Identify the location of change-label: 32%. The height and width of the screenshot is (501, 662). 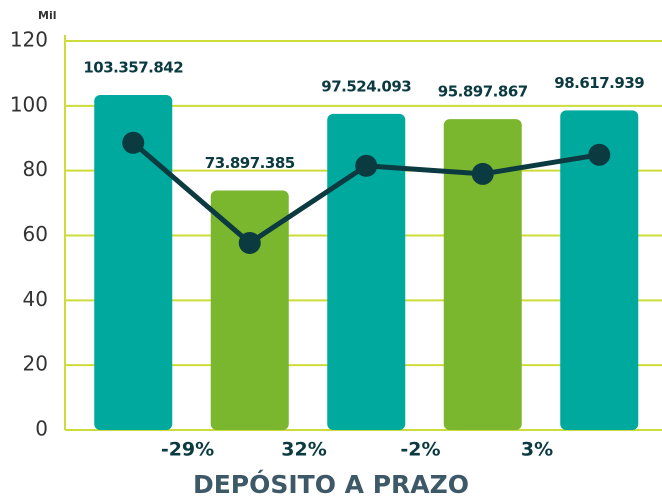
(303, 450).